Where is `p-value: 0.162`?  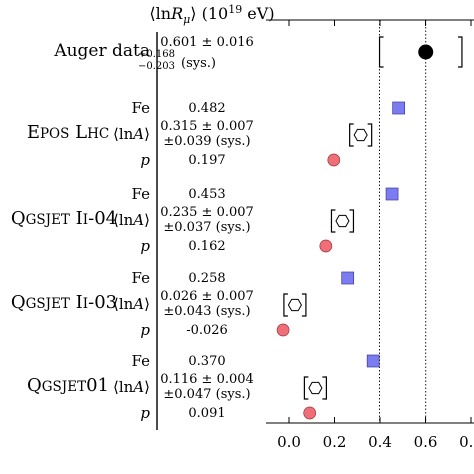 p-value: 0.162 is located at coordinates (206, 246).